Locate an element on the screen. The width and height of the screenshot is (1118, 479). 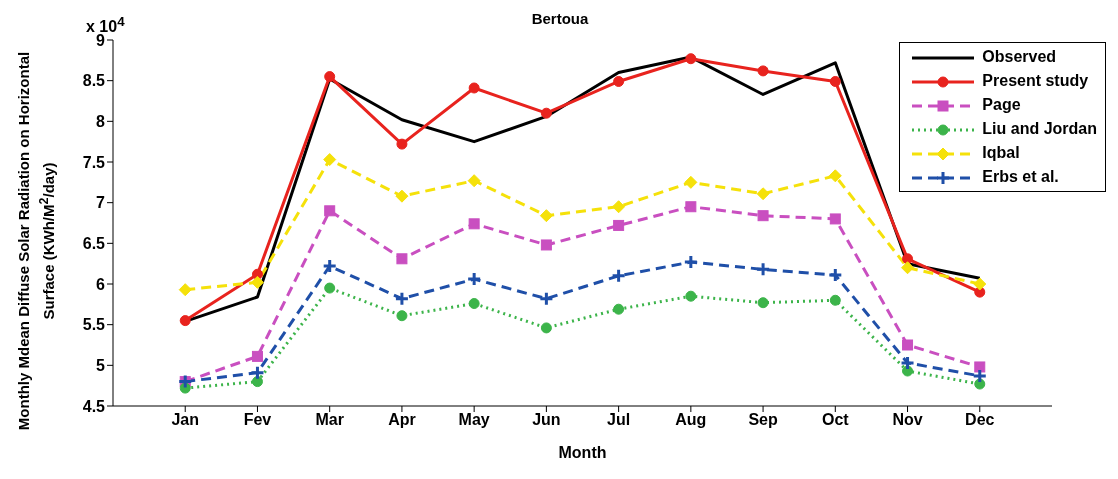
x-tick-label: Jan is located at coordinates (185, 420).